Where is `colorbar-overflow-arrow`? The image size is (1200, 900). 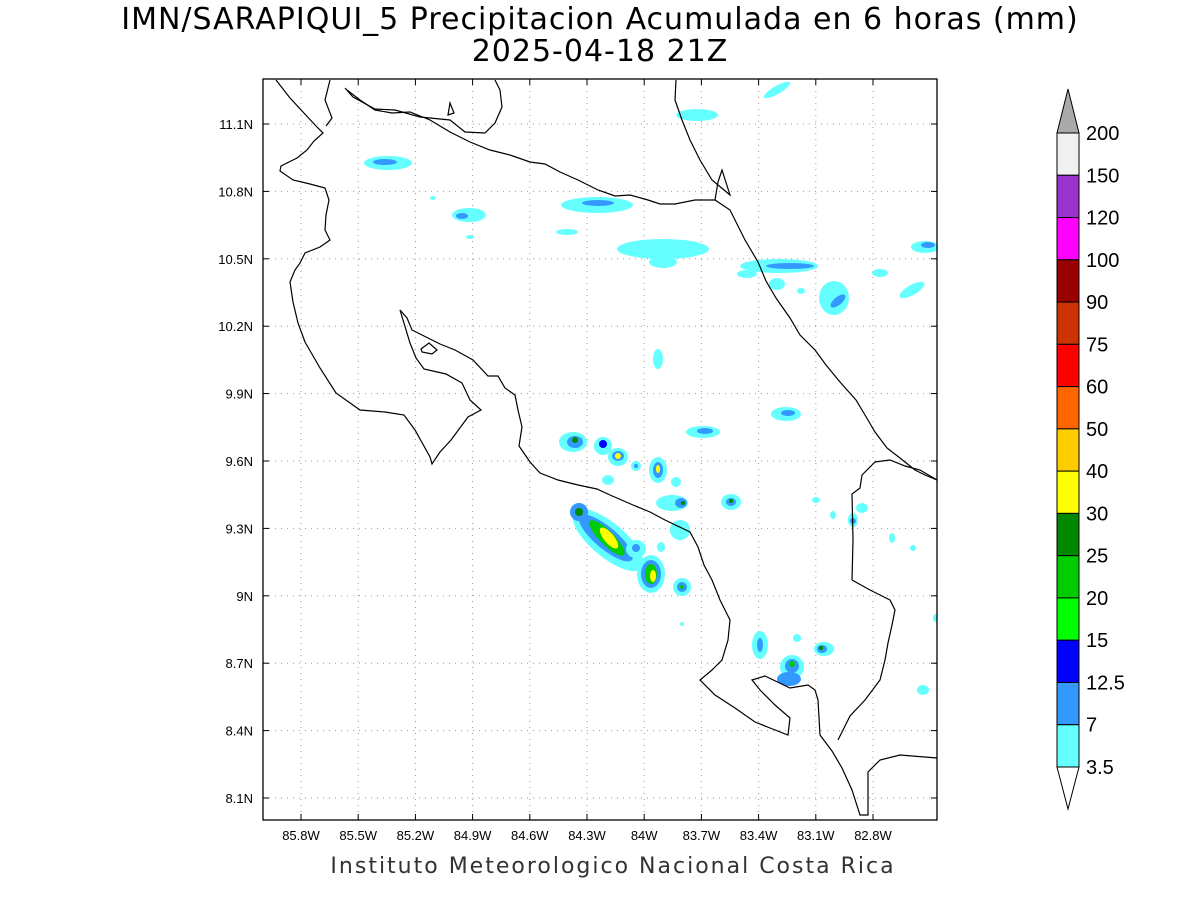 colorbar-overflow-arrow is located at coordinates (1068, 111).